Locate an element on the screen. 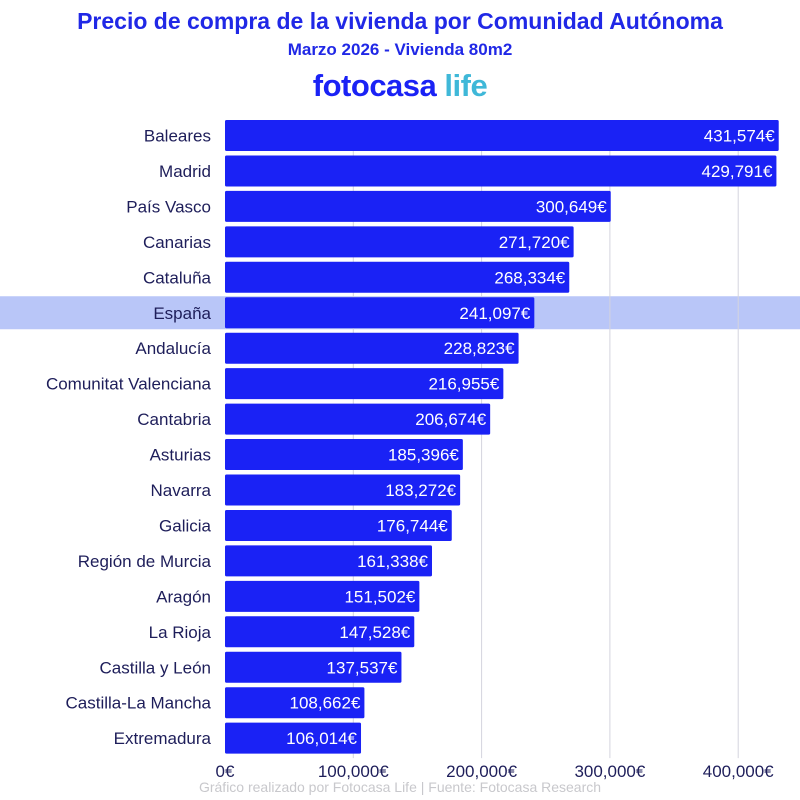 Image resolution: width=800 pixels, height=800 pixels. category-label: Cataluña is located at coordinates (177, 277).